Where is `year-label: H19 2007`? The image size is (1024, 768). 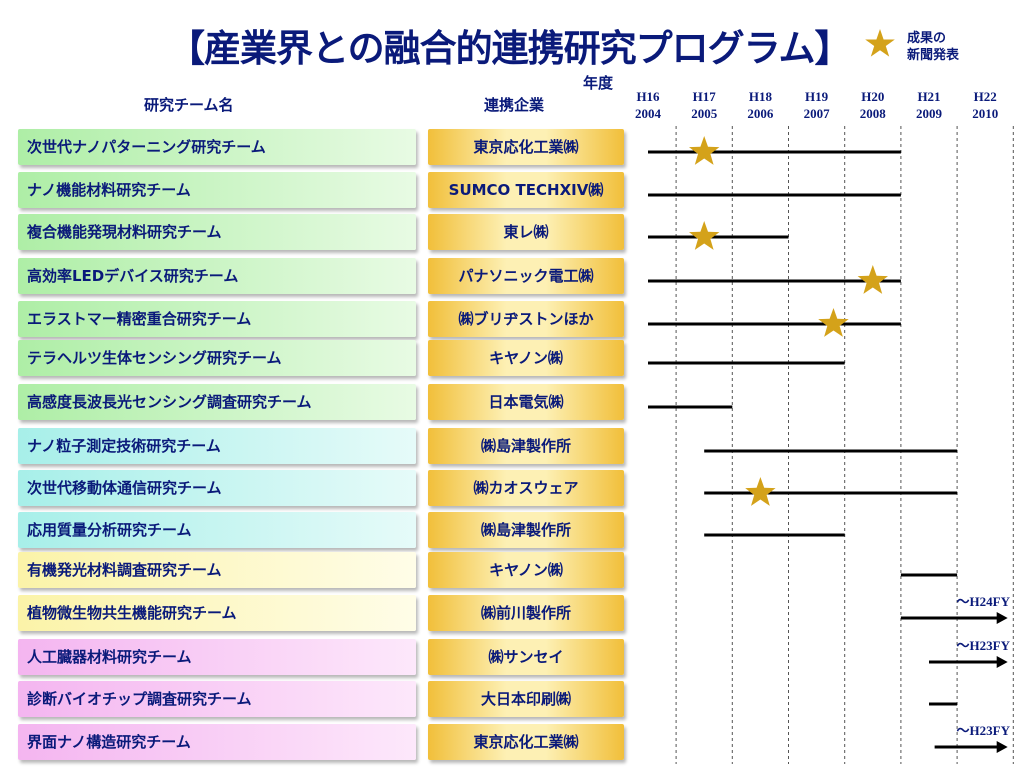
year-label: H19 2007 is located at coordinates (817, 105).